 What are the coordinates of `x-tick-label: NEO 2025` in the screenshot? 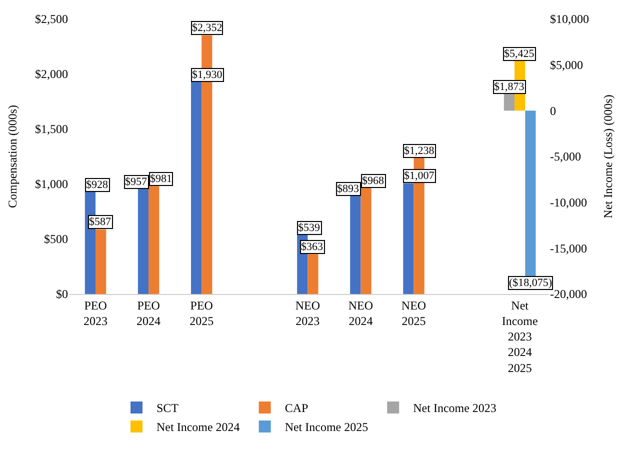 It's located at (413, 313).